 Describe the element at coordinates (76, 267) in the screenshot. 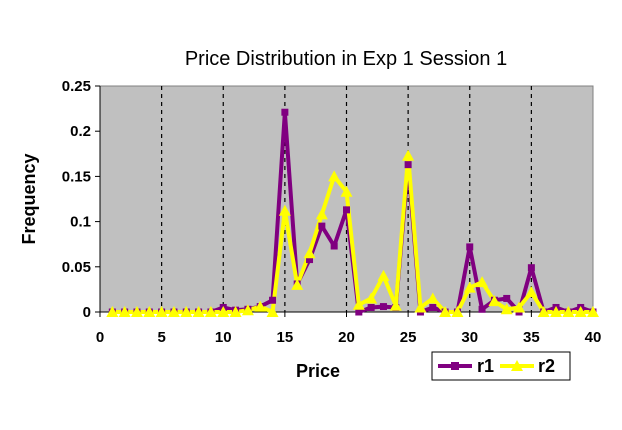

I see `y-tick-label-1: 0.05` at that location.